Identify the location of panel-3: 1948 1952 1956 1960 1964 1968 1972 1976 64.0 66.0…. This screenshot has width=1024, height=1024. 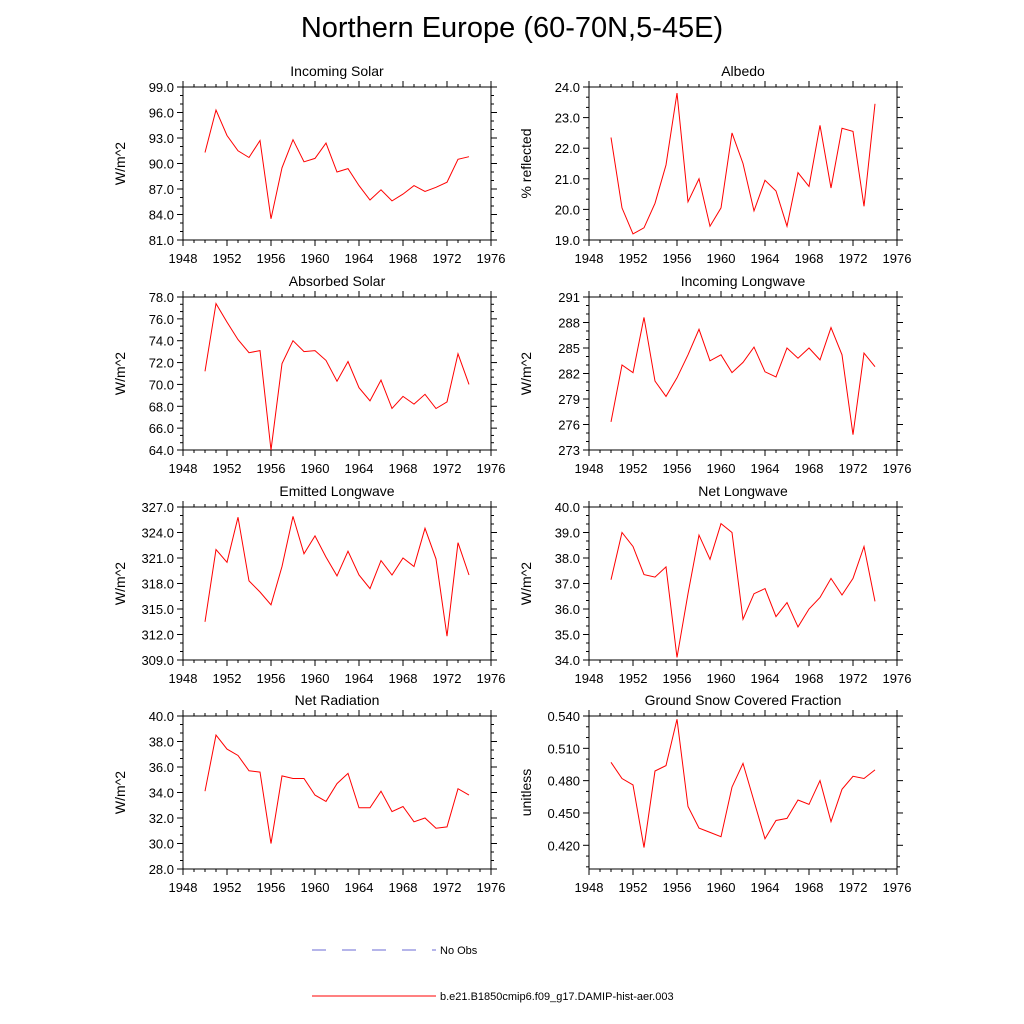
(308, 374).